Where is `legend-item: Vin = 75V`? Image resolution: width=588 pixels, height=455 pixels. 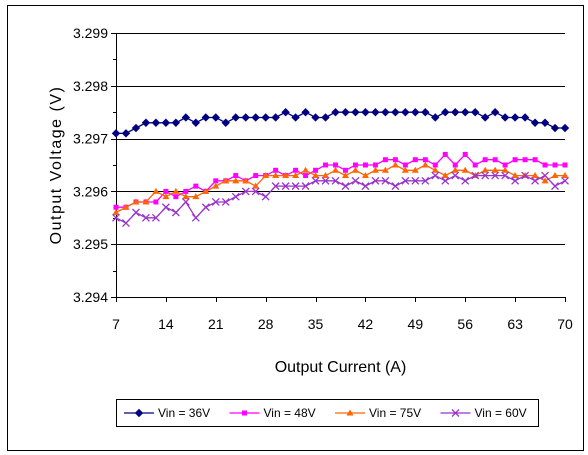 legend-item: Vin = 75V is located at coordinates (378, 413).